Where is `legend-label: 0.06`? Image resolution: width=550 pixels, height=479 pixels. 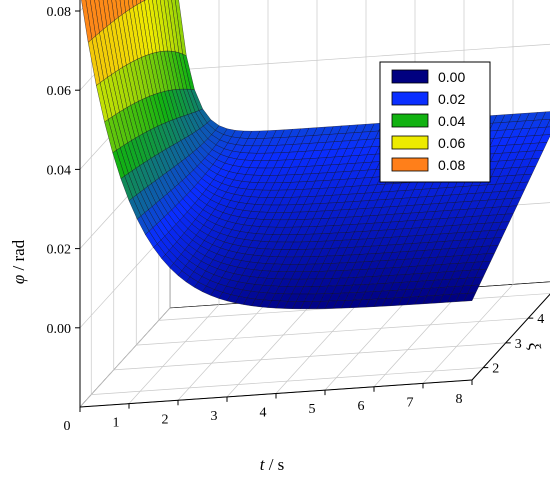
legend-label: 0.06 is located at coordinates (451, 143).